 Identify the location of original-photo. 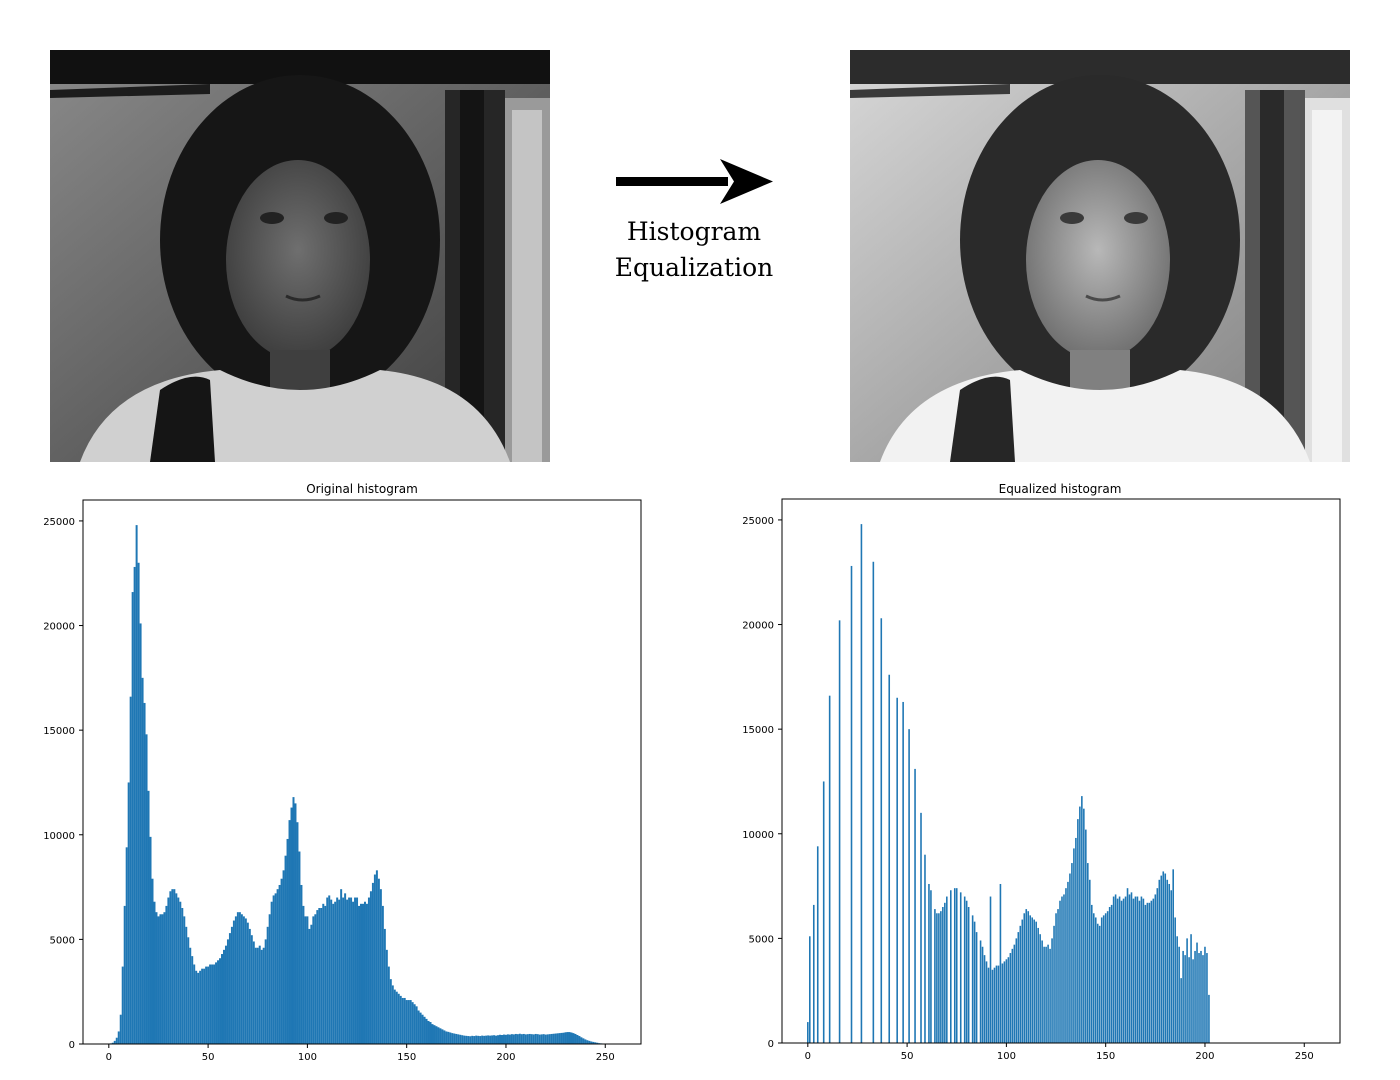
(300, 256).